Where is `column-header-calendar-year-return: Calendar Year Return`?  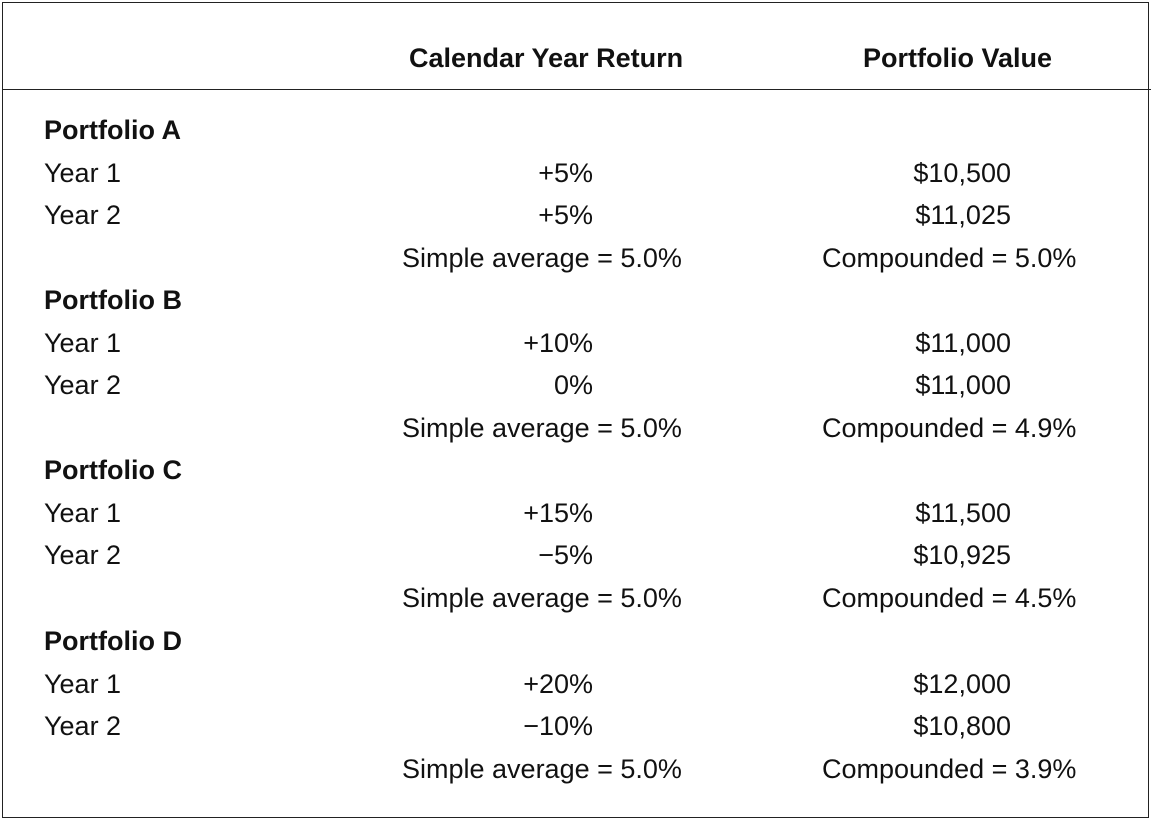
column-header-calendar-year-return: Calendar Year Return is located at coordinates (546, 58).